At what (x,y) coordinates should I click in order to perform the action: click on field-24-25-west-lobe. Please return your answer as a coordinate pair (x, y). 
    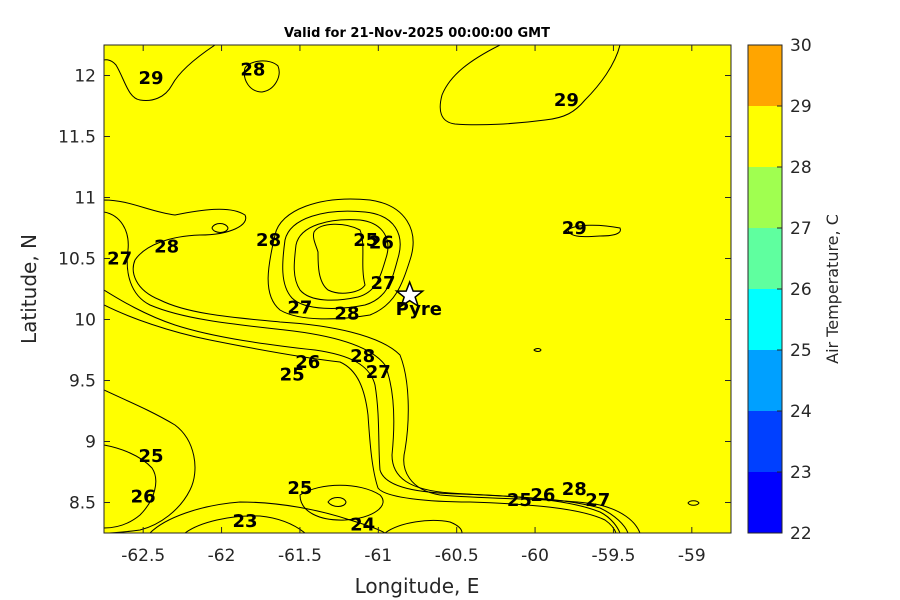
    Looking at the image, I should click on (150, 461).